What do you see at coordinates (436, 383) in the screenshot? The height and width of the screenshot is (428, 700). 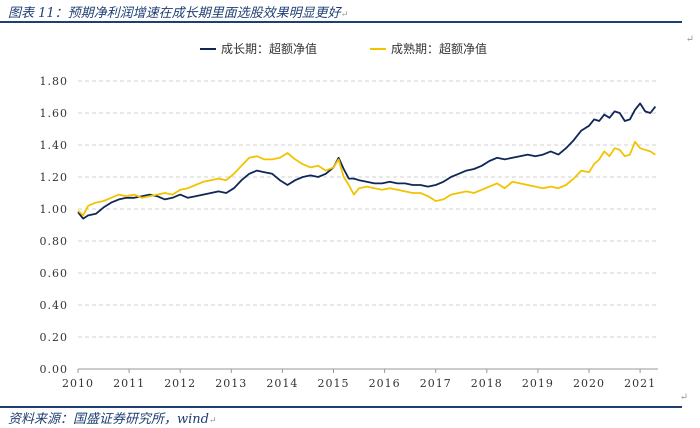 I see `x-tick-label: 2017` at bounding box center [436, 383].